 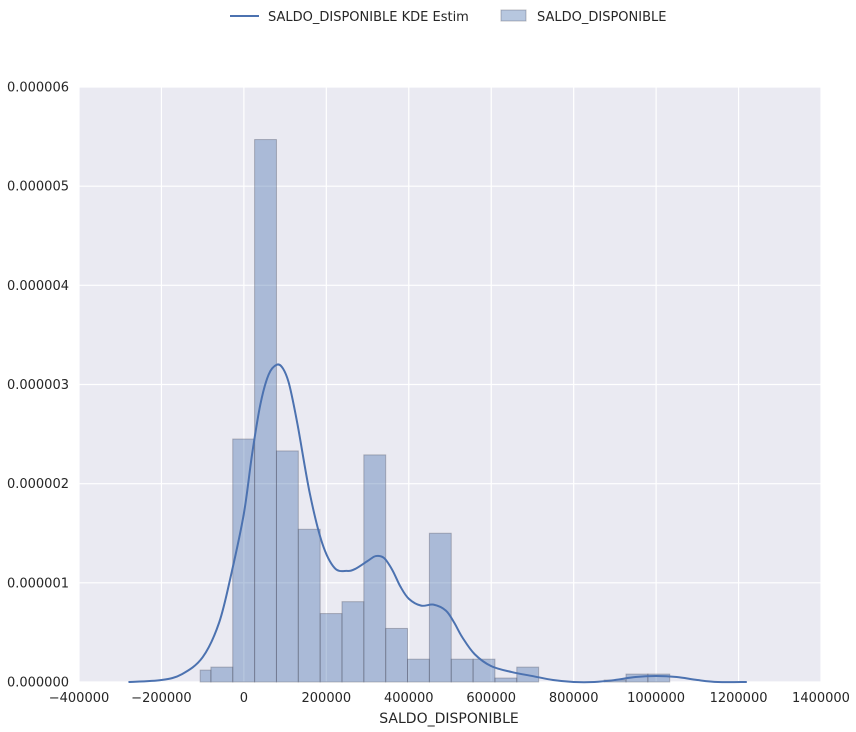 I want to click on y-tick-label: 0.000005, so click(x=38, y=187).